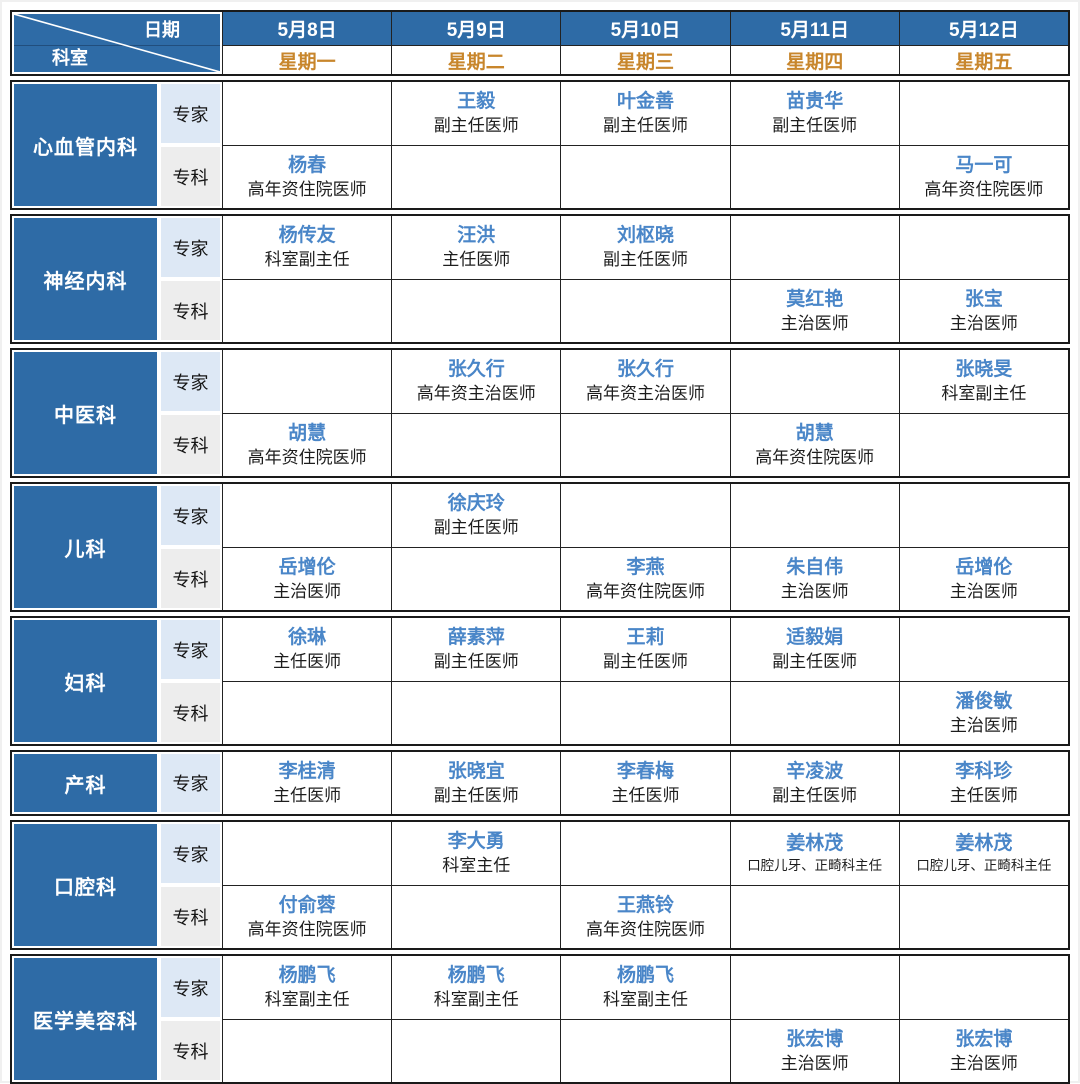 Image resolution: width=1080 pixels, height=1084 pixels. What do you see at coordinates (983, 28) in the screenshot?
I see `date-header: 5月12日` at bounding box center [983, 28].